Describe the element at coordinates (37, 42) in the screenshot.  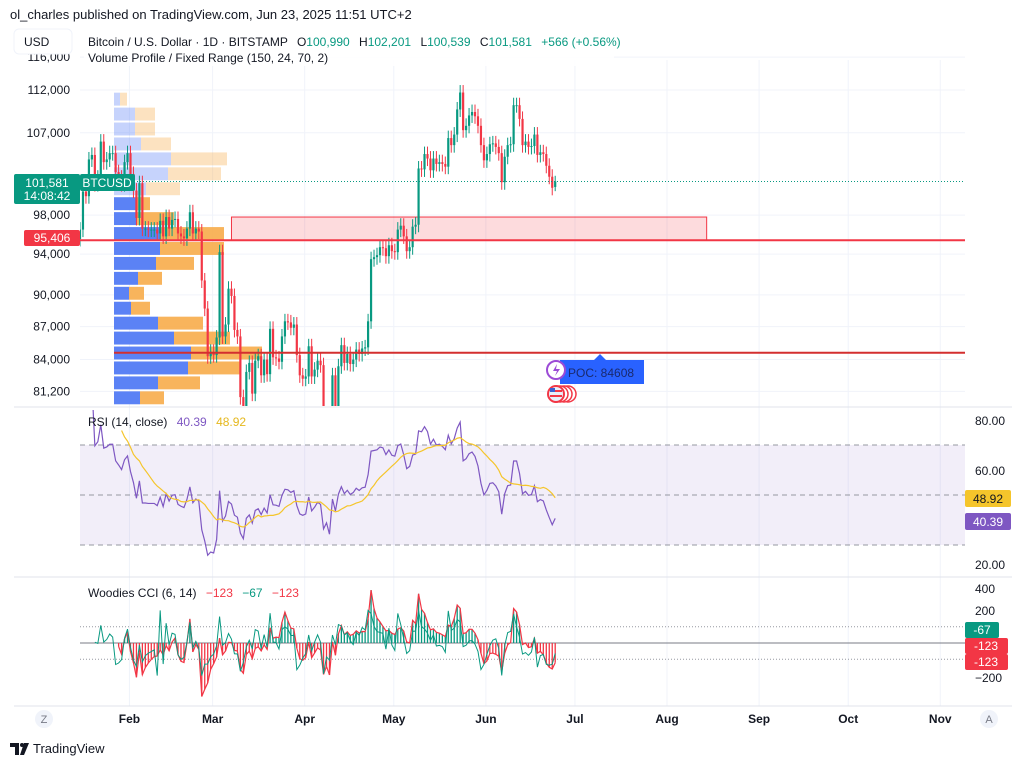
I see `currency-label: USD` at that location.